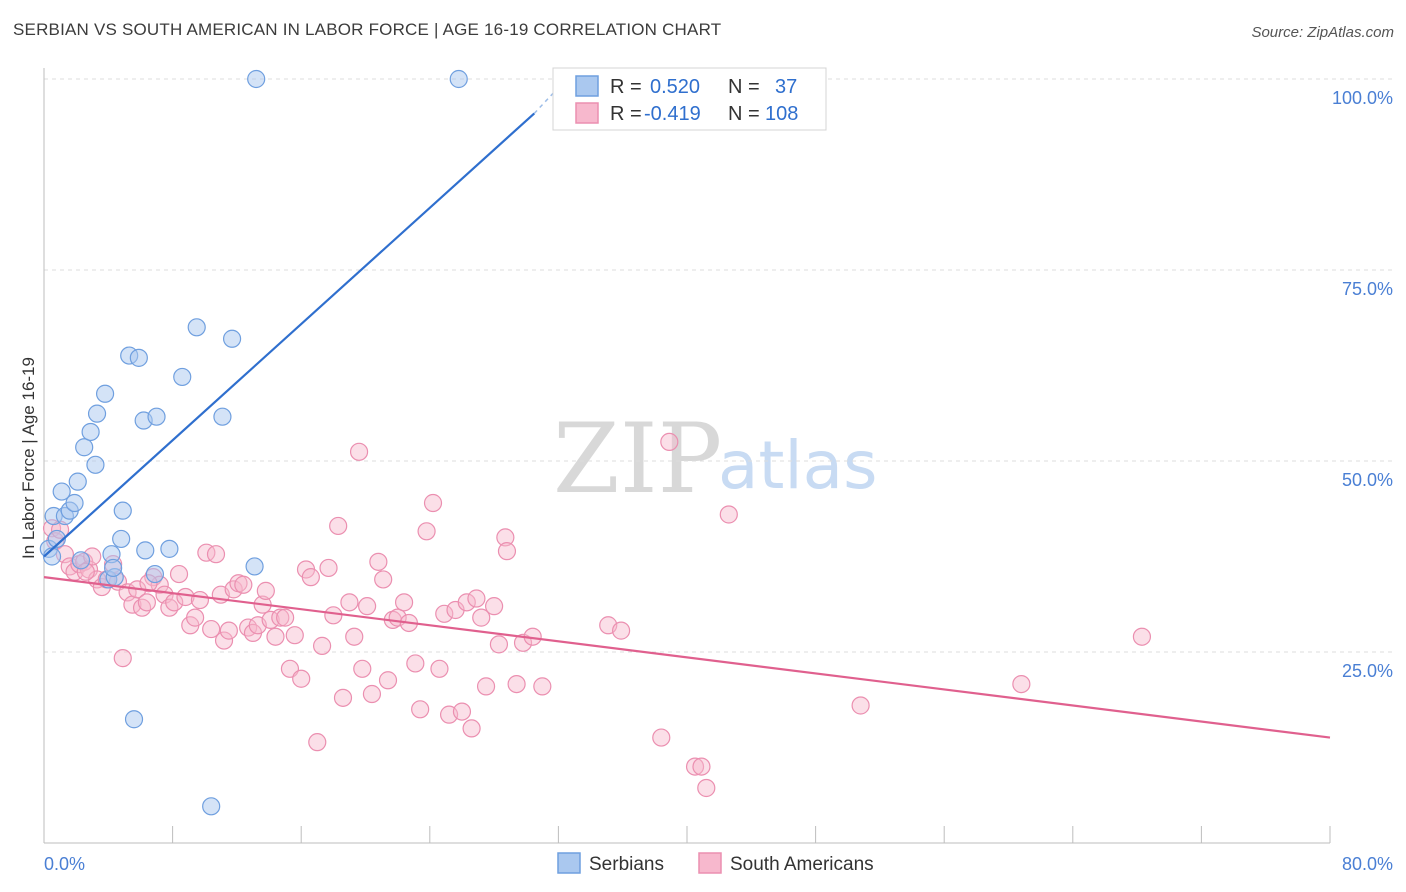  Describe the element at coordinates (689, 99) in the screenshot. I see `correlation-legend: R = 0.520 N = 37 R = -0.419 N = 108` at that location.